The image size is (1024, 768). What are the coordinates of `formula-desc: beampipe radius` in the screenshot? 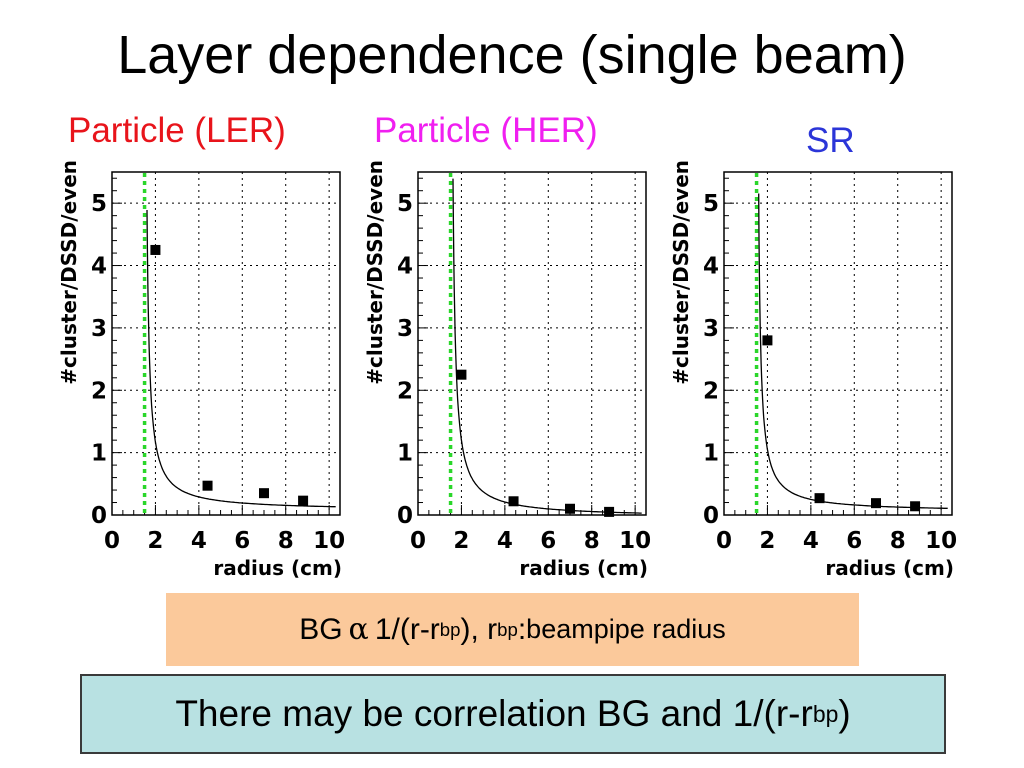 It's located at (626, 629).